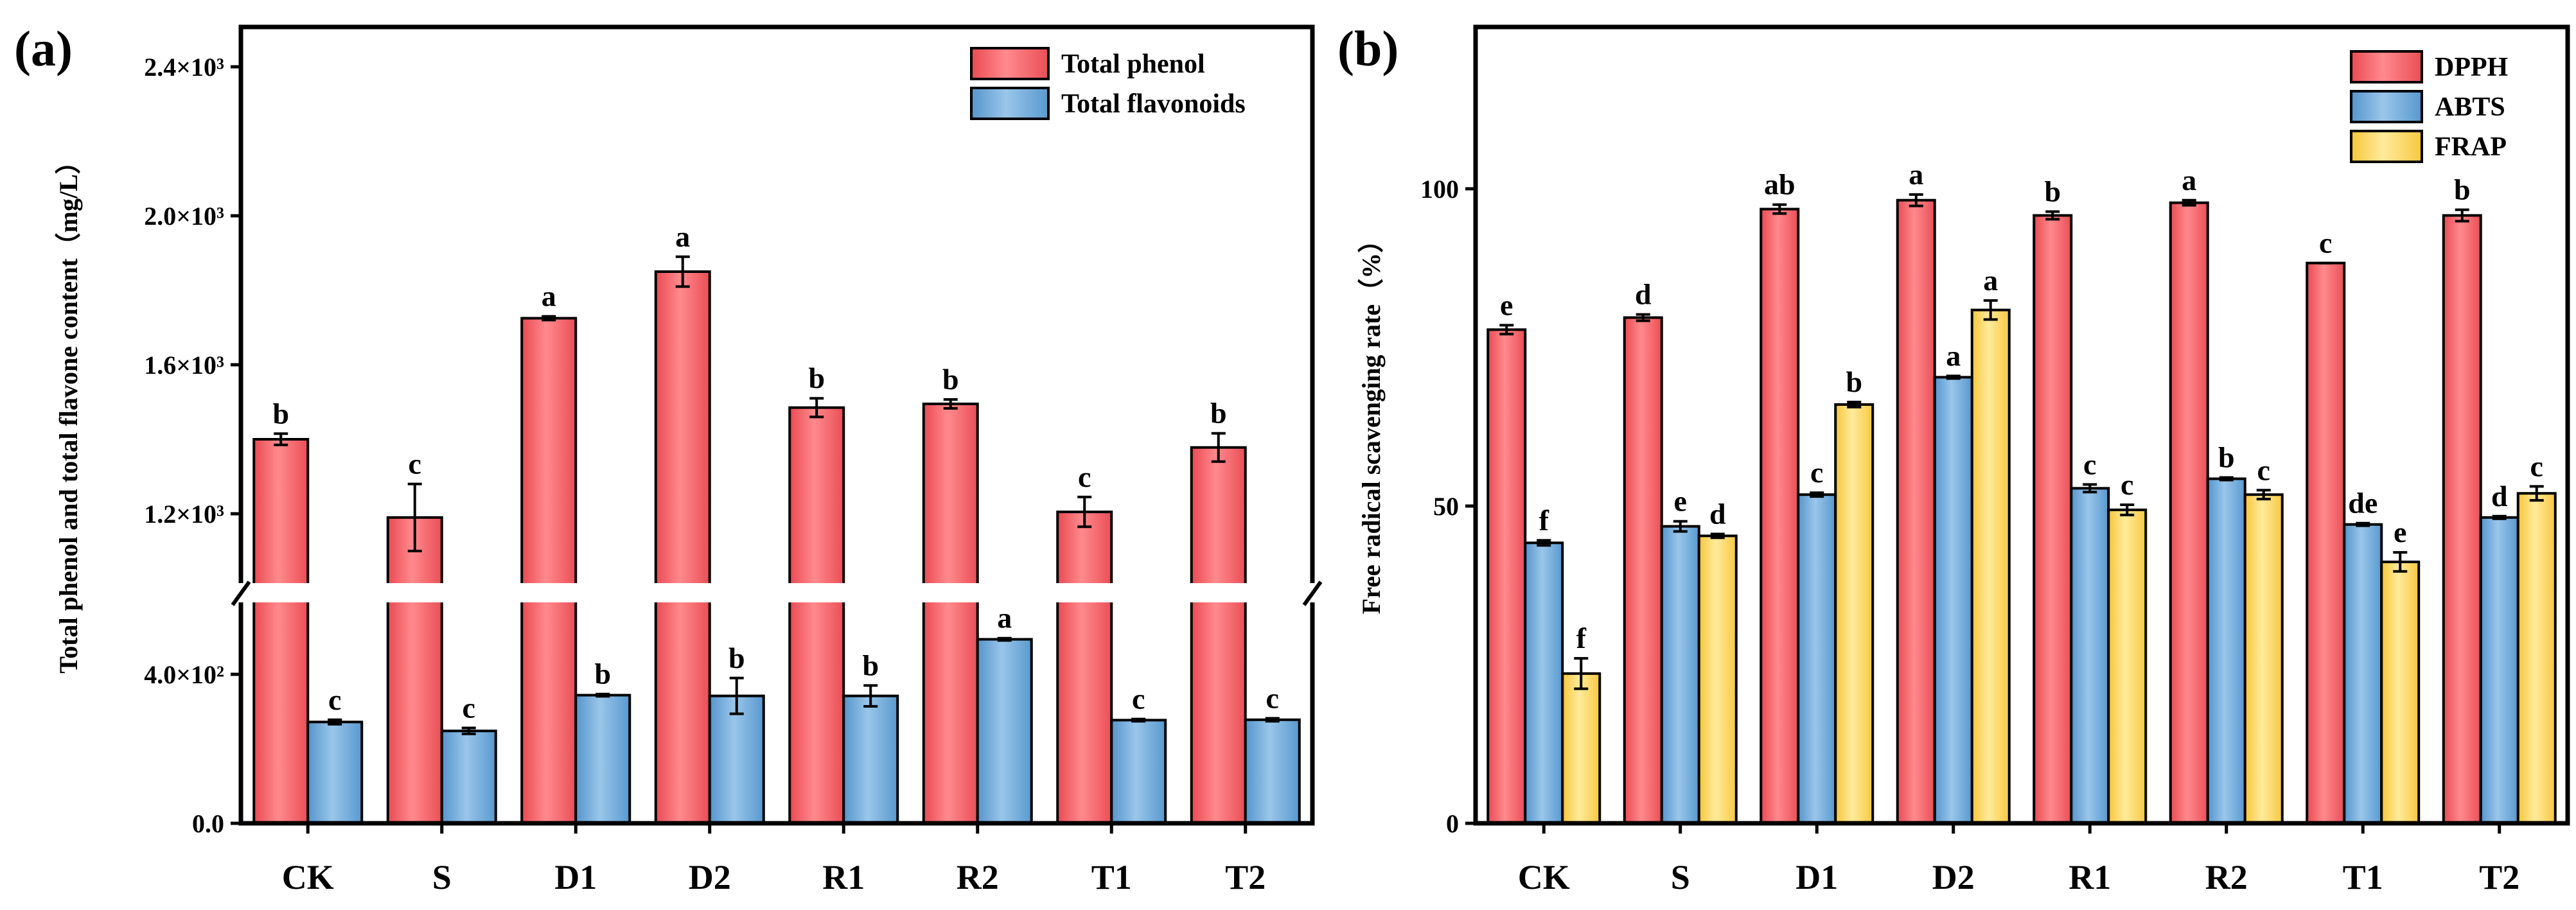 The image size is (2576, 910). Describe the element at coordinates (2263, 659) in the screenshot. I see `bar-frap-r2` at that location.